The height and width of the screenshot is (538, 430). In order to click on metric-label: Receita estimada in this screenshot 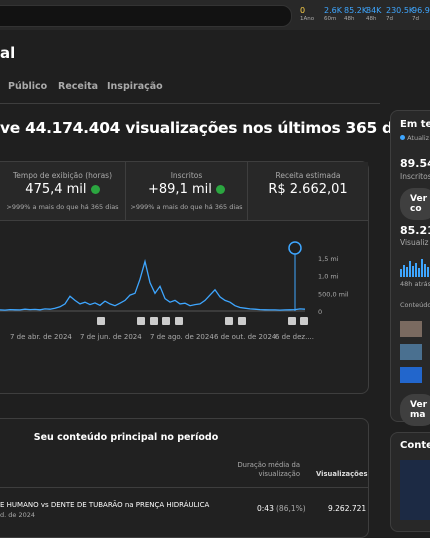, I will do `click(308, 175)`.